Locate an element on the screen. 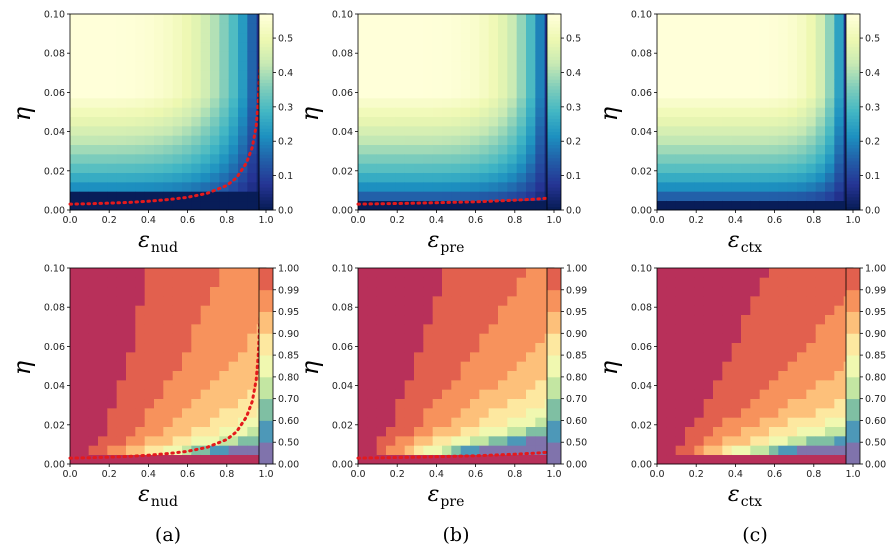 Image resolution: width=896 pixels, height=550 pixels. y-tick-label: 0.08 is located at coordinates (342, 54).